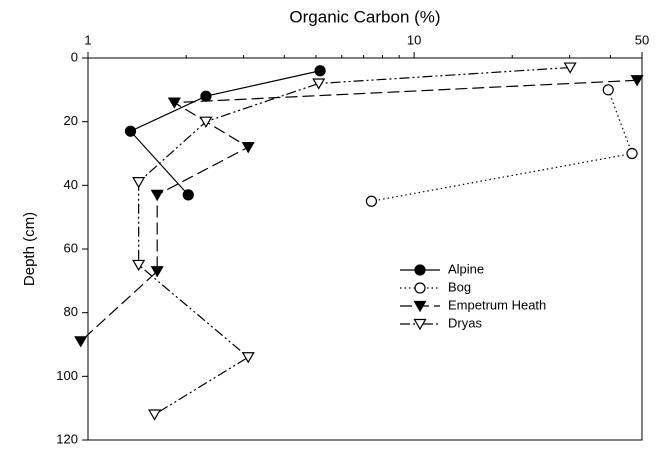 The image size is (665, 453). Describe the element at coordinates (414, 39) in the screenshot. I see `x-tick-label: 10` at that location.